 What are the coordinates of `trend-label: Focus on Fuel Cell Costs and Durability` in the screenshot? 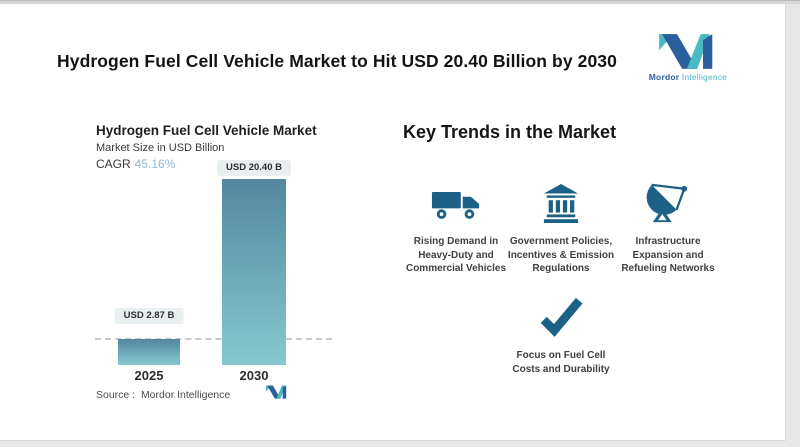 It's located at (561, 362).